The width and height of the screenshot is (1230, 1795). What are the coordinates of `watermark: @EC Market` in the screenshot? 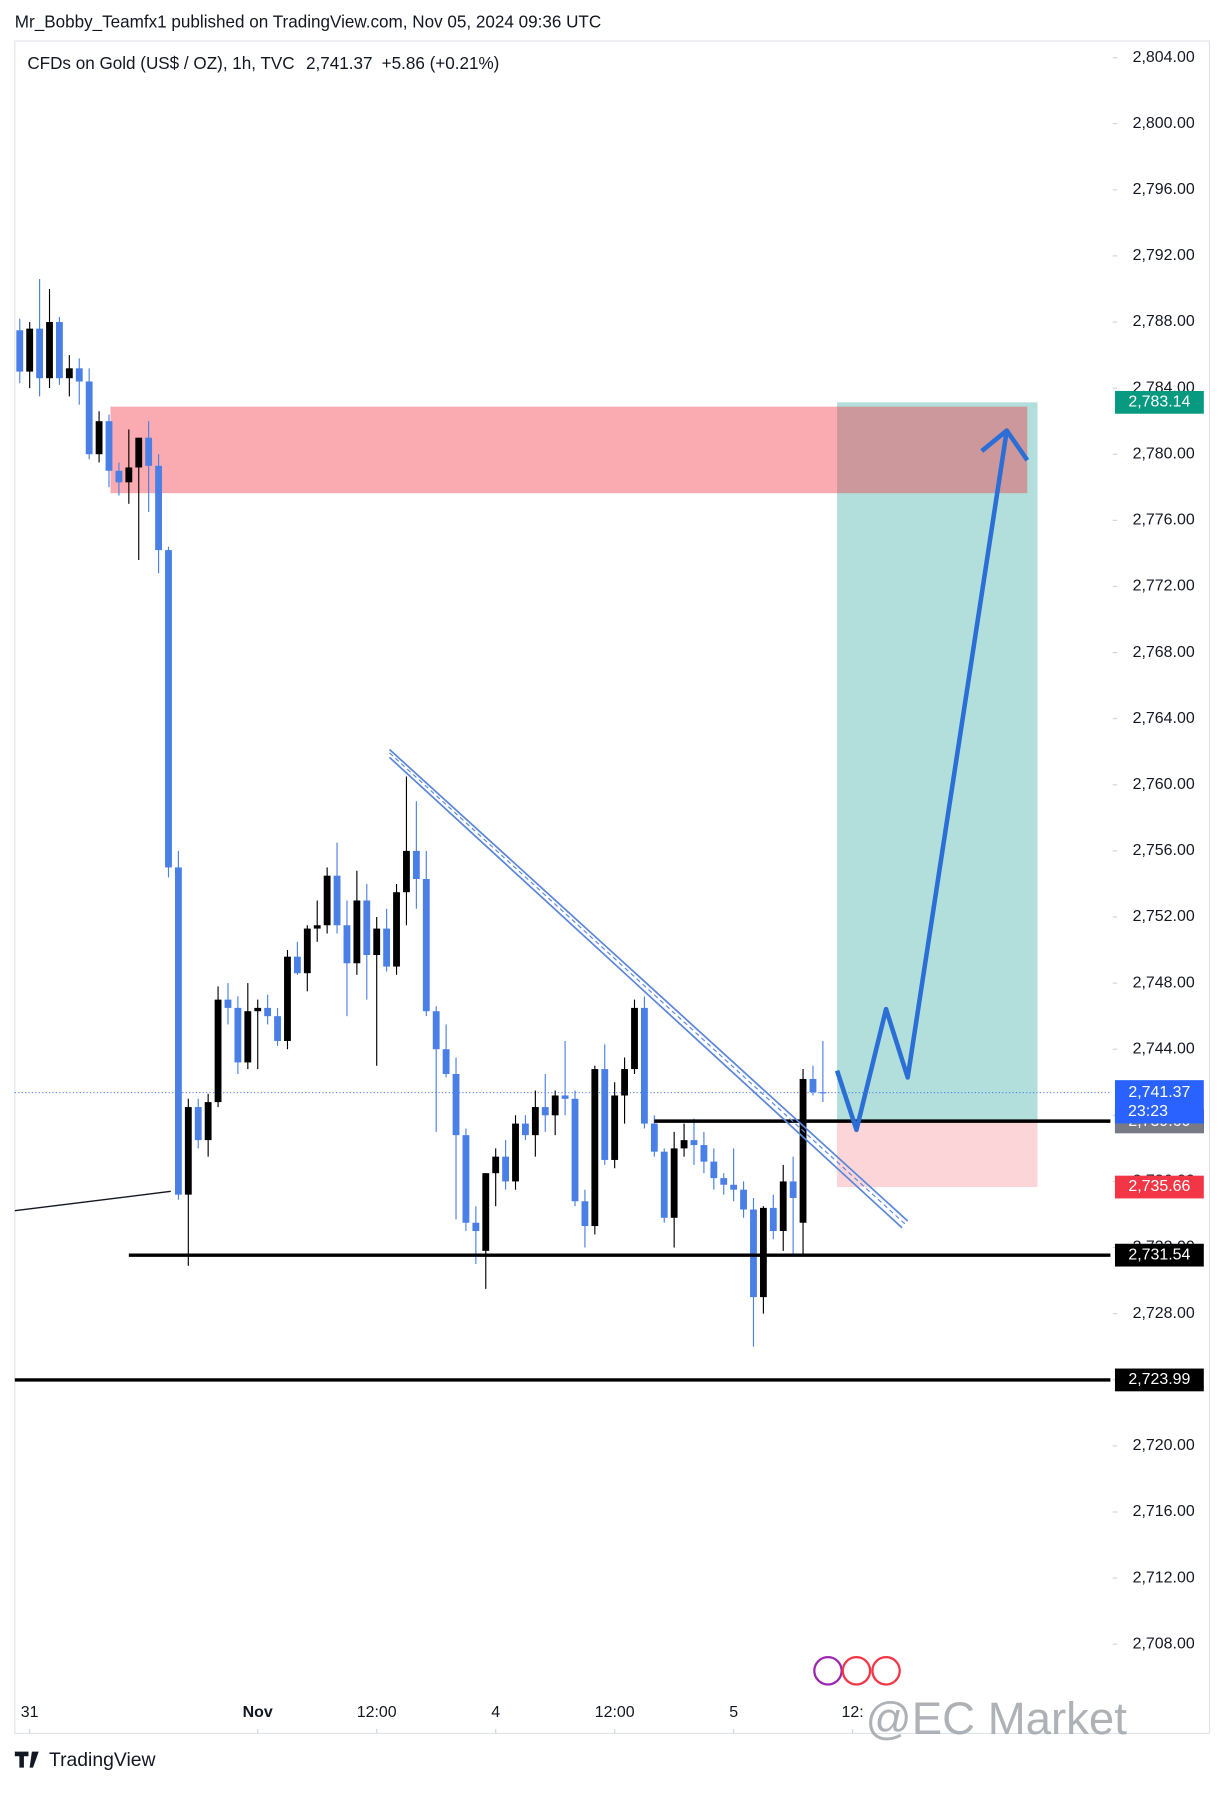 It's located at (997, 1718).